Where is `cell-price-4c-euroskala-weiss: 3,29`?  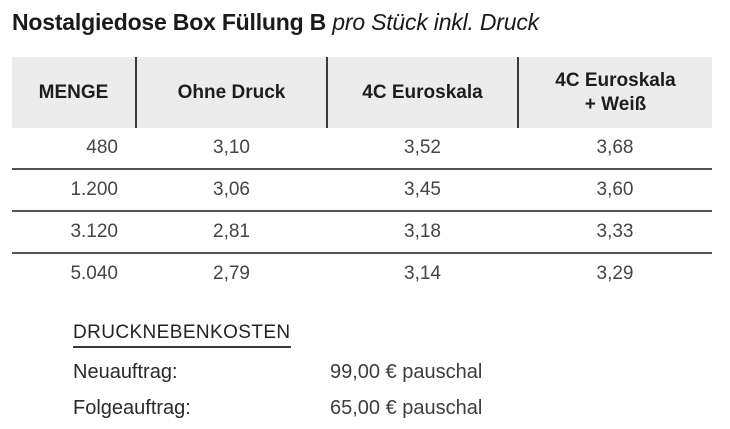 cell-price-4c-euroskala-weiss: 3,29 is located at coordinates (615, 273).